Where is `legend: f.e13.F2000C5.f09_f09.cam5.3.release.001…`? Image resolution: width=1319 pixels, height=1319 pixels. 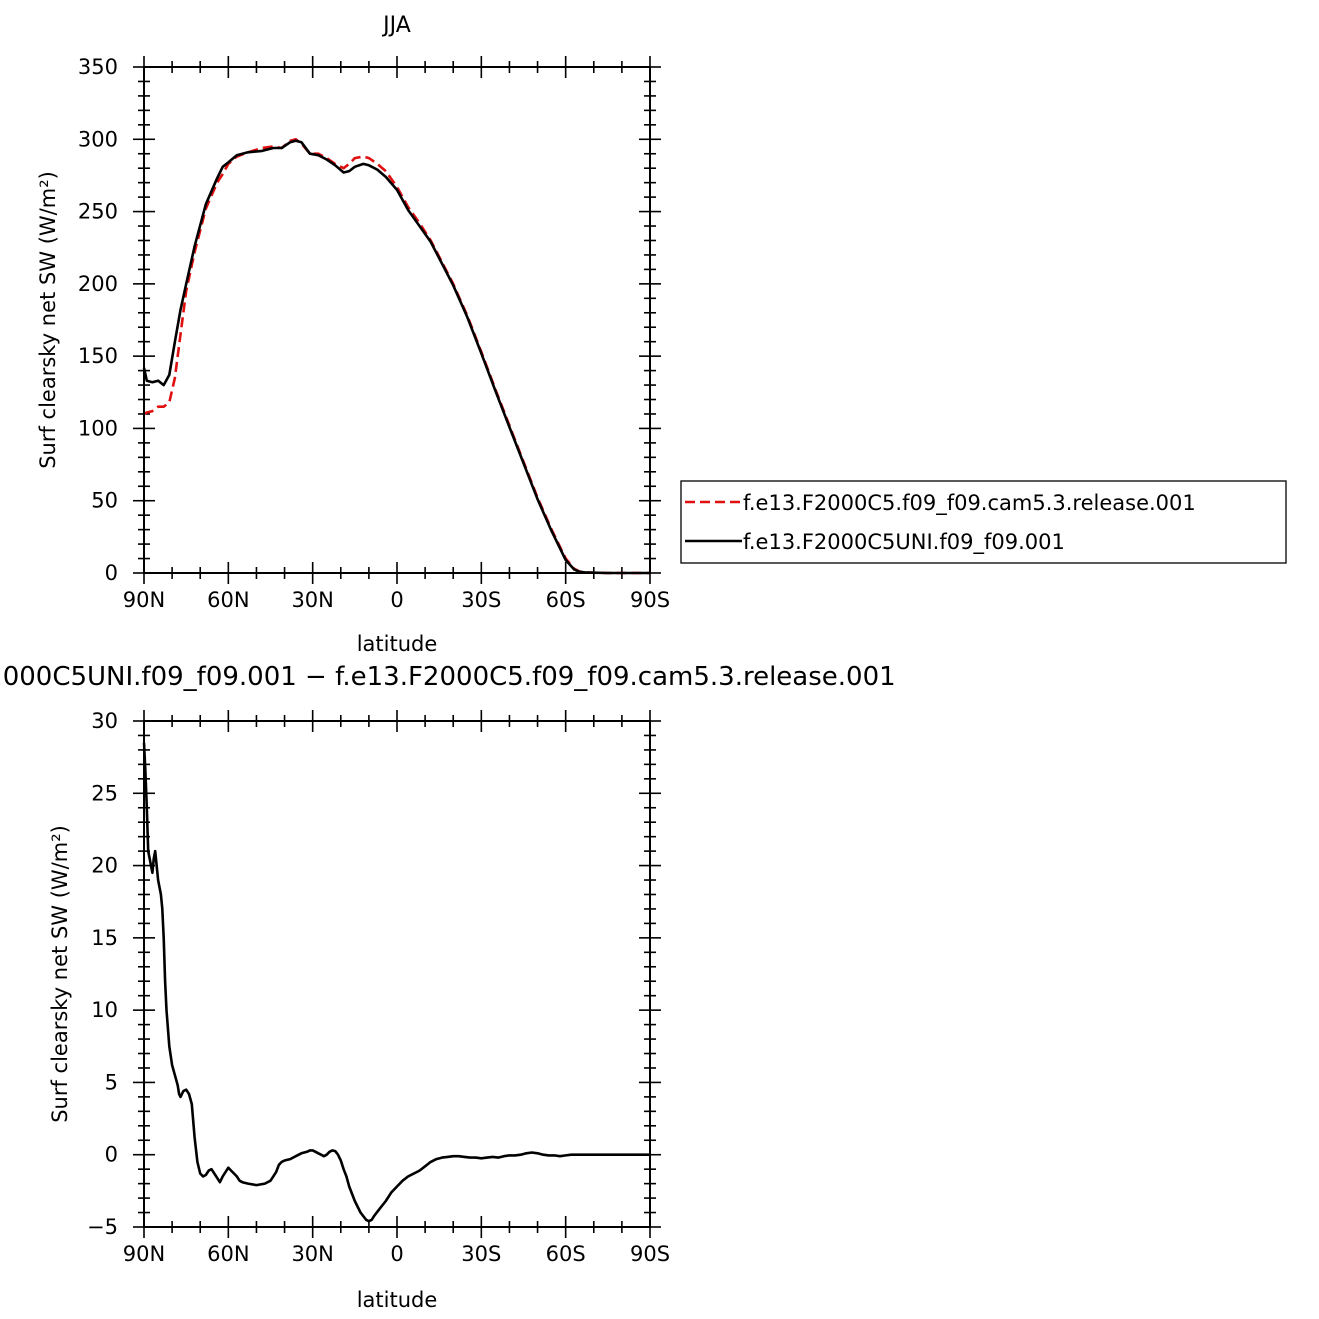
legend: f.e13.F2000C5.f09_f09.cam5.3.release.001… is located at coordinates (983, 522).